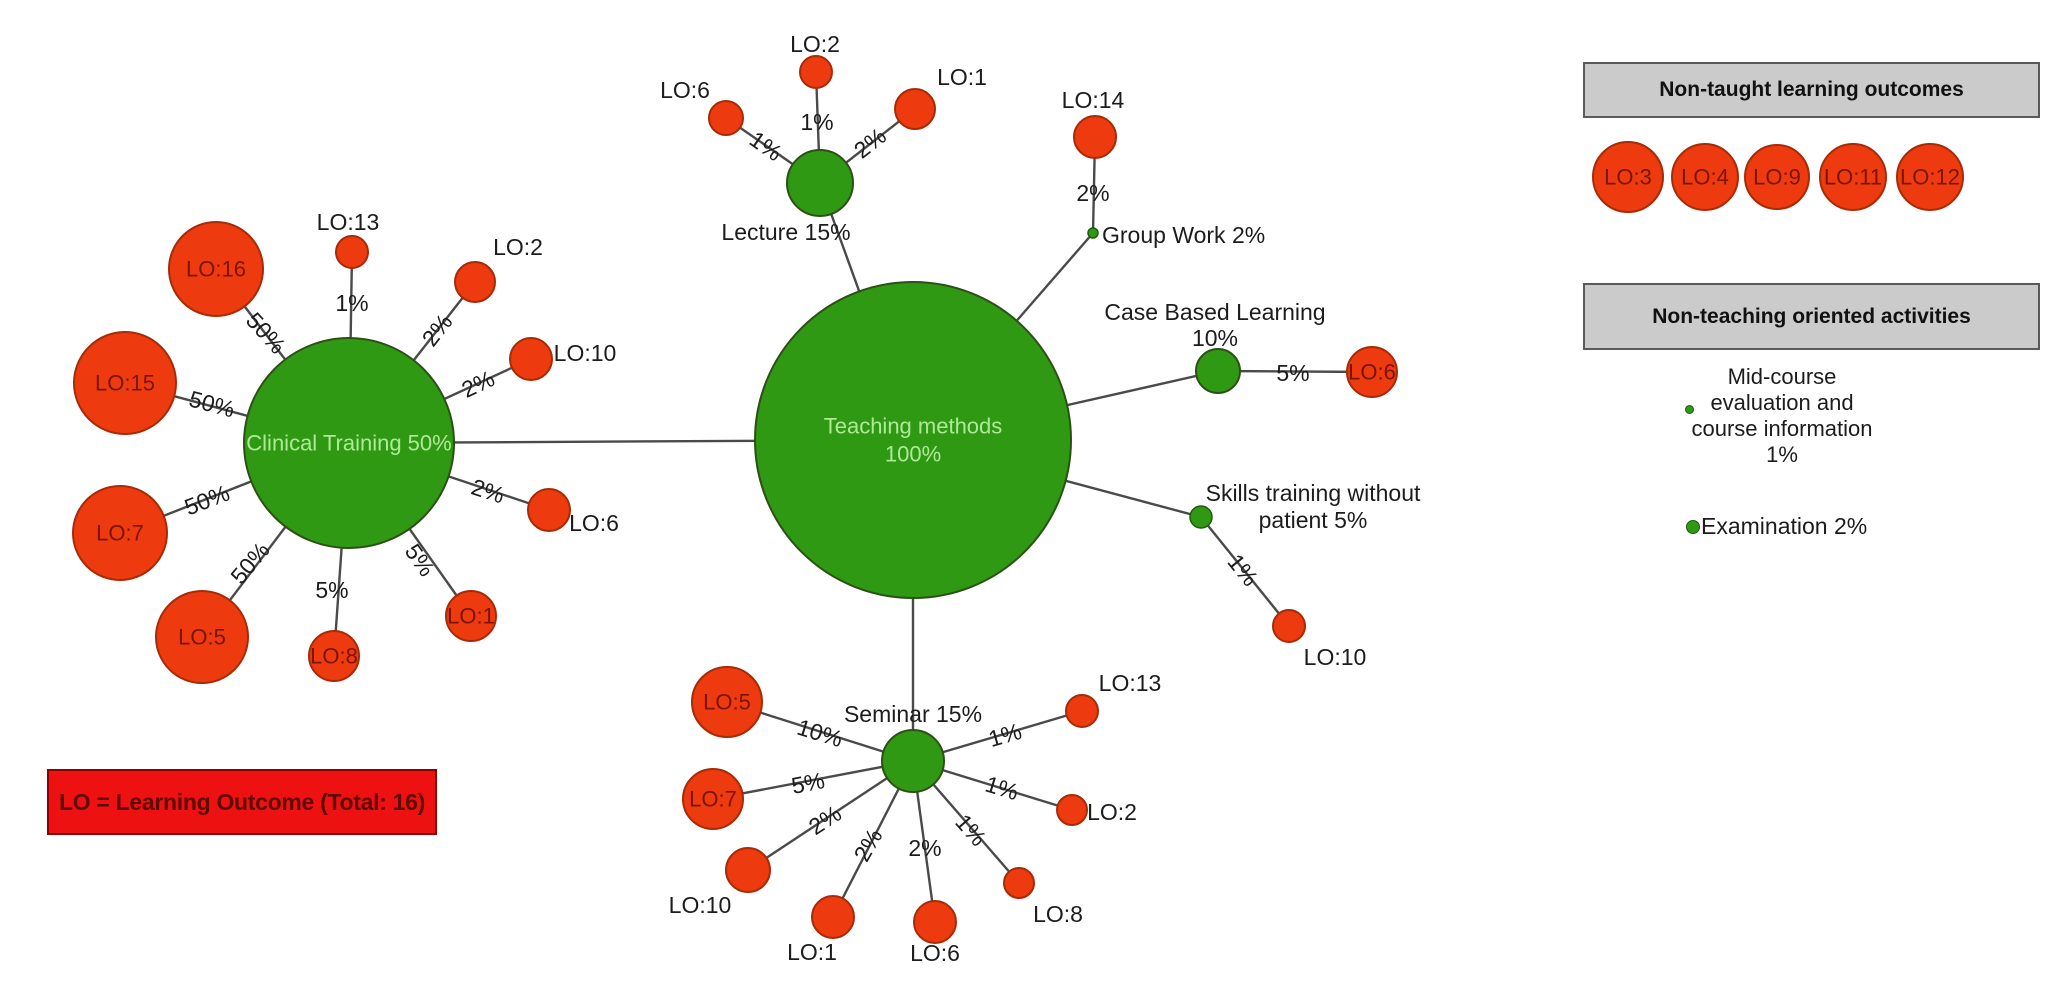  I want to click on node-m13-outcome-circle, so click(1082, 711).